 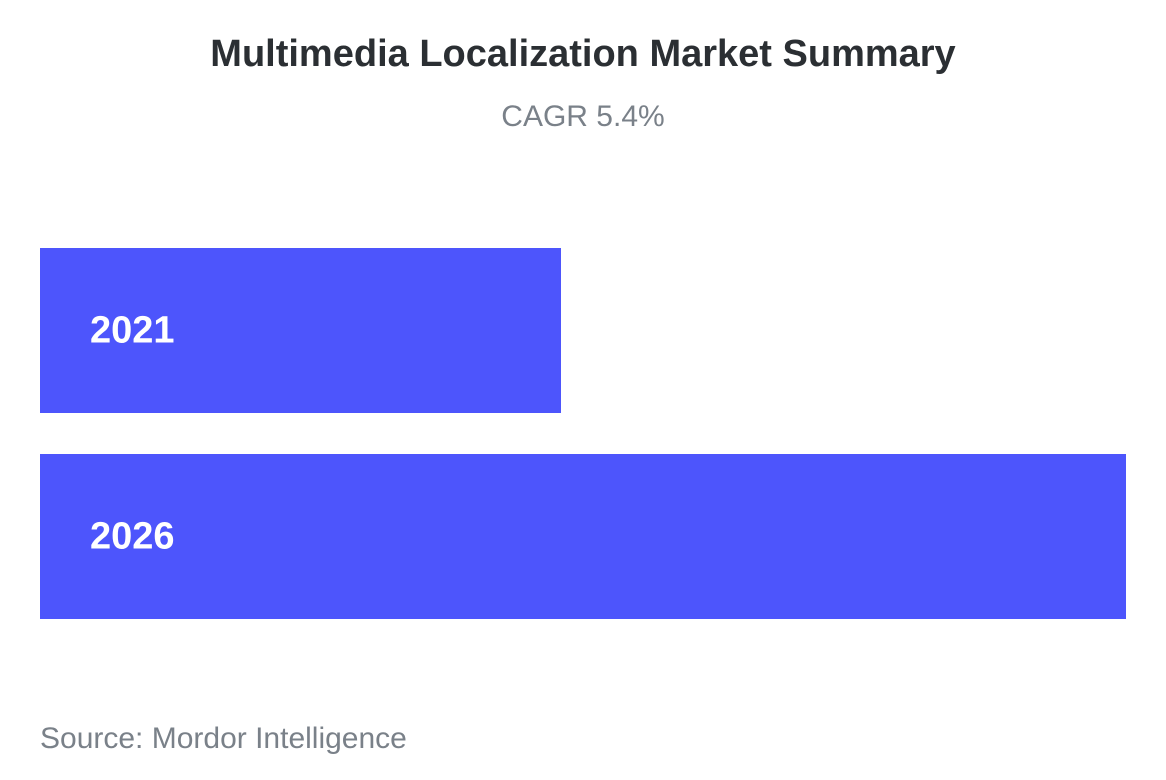 What do you see at coordinates (132, 537) in the screenshot?
I see `bar-label-2026: 2026` at bounding box center [132, 537].